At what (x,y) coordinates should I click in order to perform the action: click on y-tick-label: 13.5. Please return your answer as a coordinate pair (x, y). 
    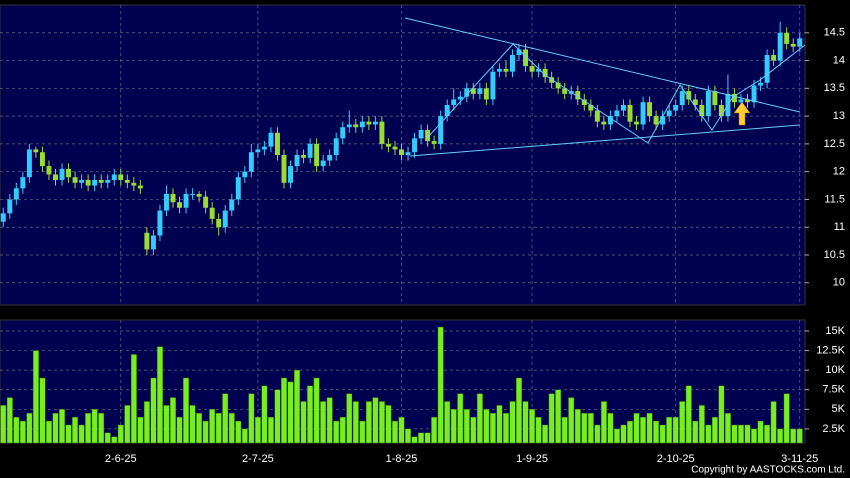
    Looking at the image, I should click on (834, 88).